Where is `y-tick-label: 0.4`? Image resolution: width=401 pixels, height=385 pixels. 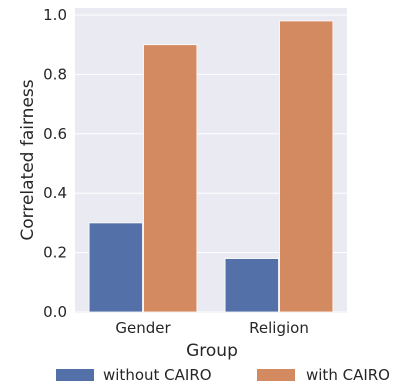 y-tick-label: 0.4 is located at coordinates (55, 193).